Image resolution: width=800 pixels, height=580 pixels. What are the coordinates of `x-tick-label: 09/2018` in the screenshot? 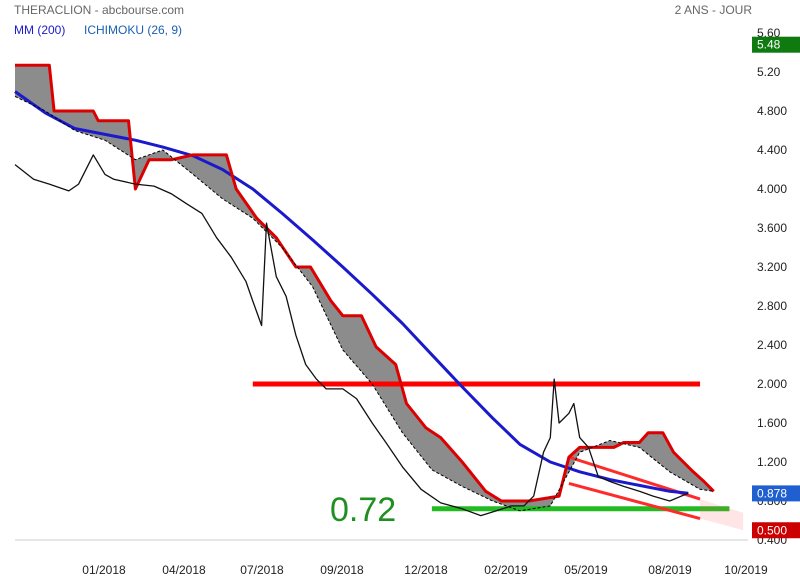 It's located at (342, 570).